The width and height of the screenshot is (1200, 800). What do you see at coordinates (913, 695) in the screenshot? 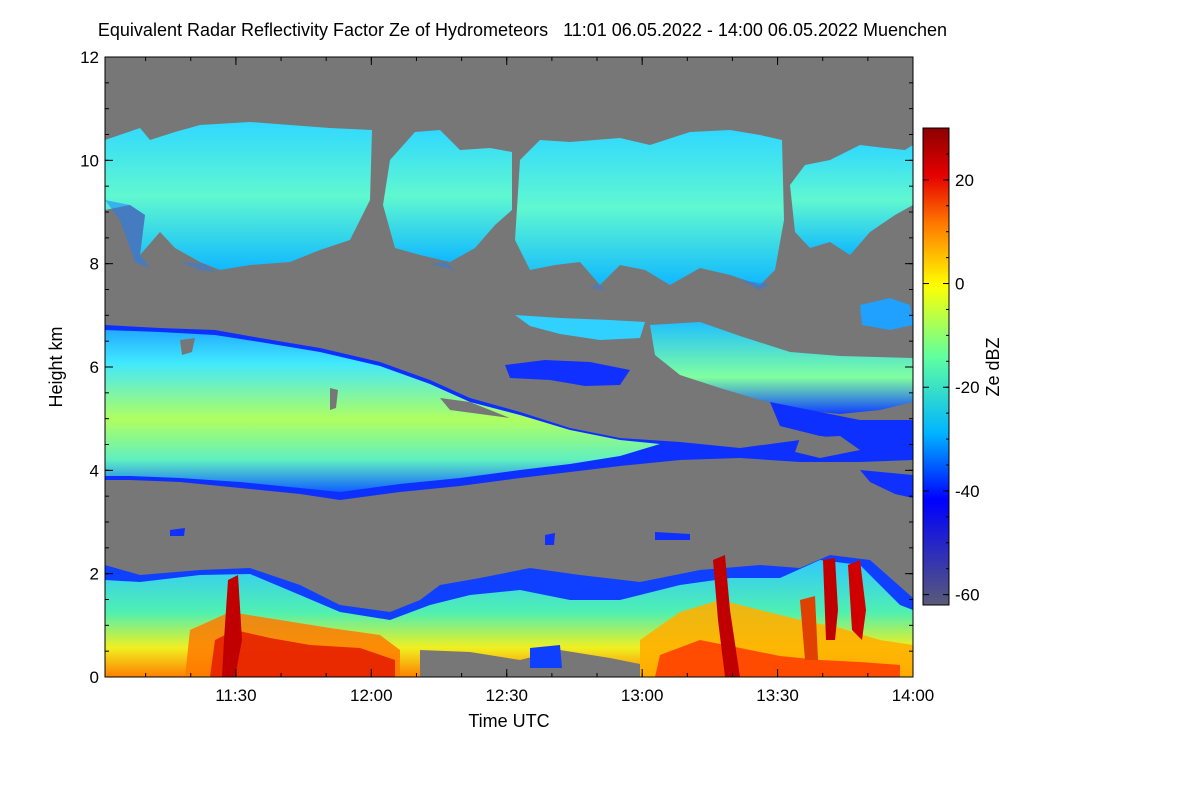
I see `x-tick-label: 14:00` at bounding box center [913, 695].